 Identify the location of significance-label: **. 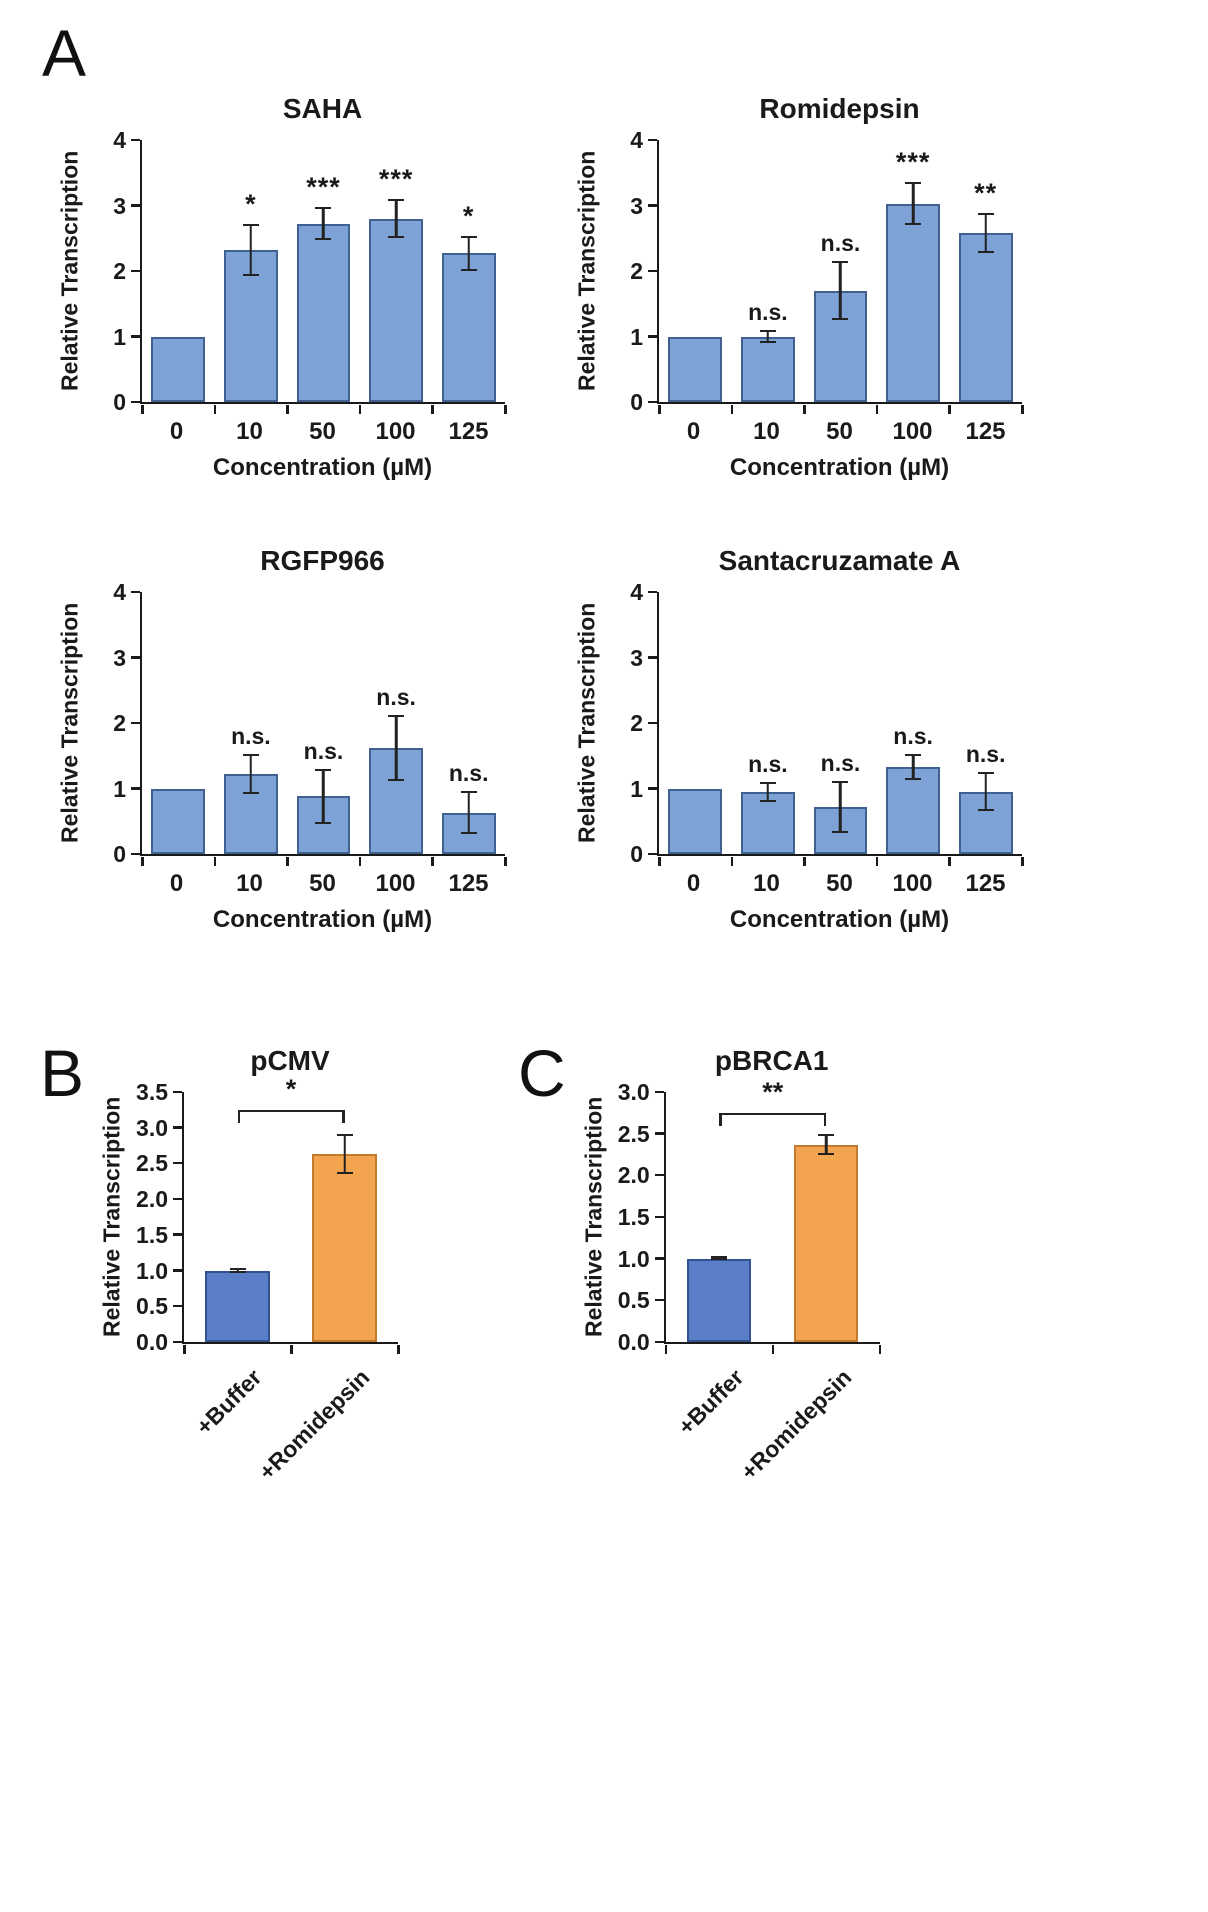
(986, 193).